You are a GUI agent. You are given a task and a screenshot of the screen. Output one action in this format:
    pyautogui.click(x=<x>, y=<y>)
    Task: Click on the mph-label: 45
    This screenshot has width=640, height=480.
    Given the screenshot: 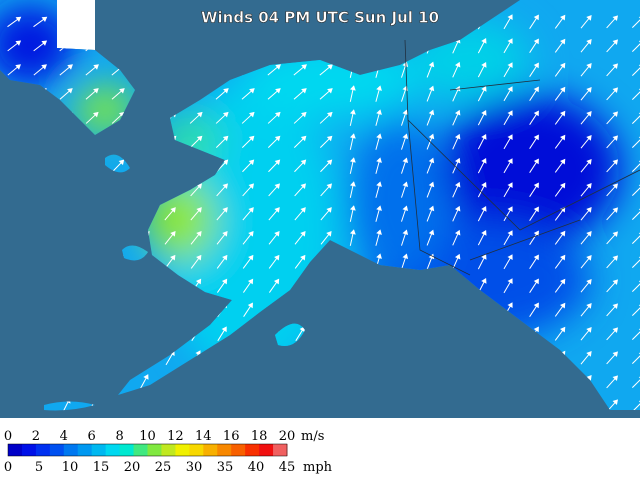 What is the action you would take?
    pyautogui.click(x=287, y=467)
    